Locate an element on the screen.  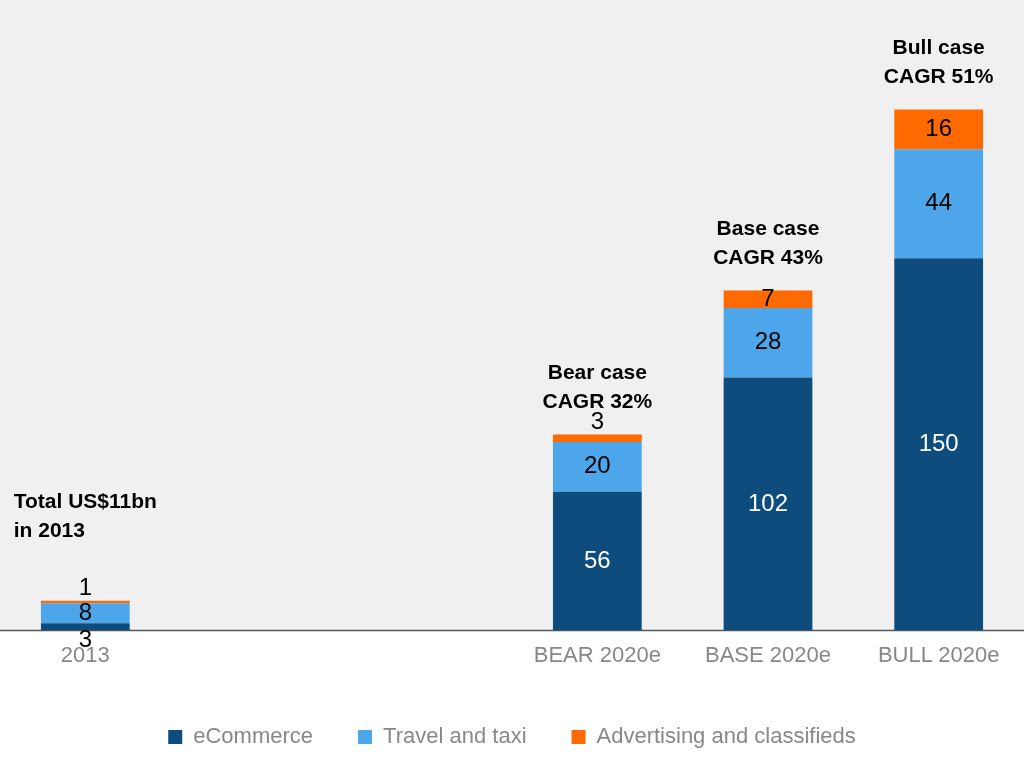
data-label: 150 is located at coordinates (938, 443).